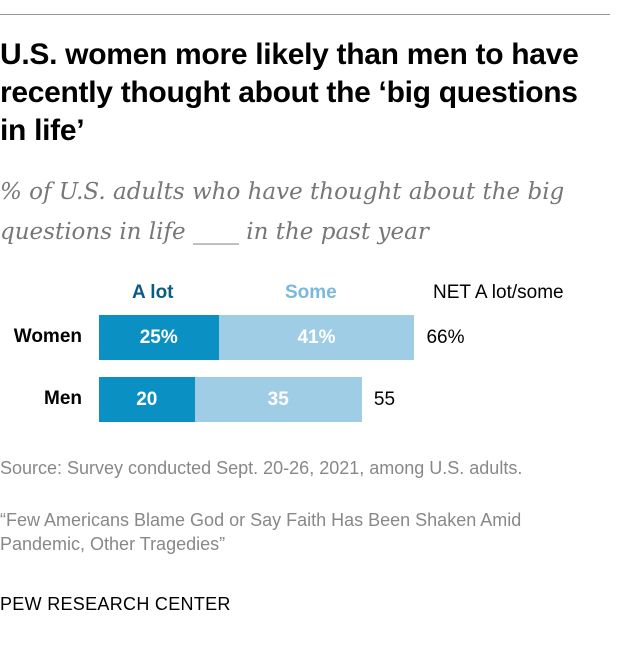  I want to click on legend-net: NET A lot/some, so click(498, 292).